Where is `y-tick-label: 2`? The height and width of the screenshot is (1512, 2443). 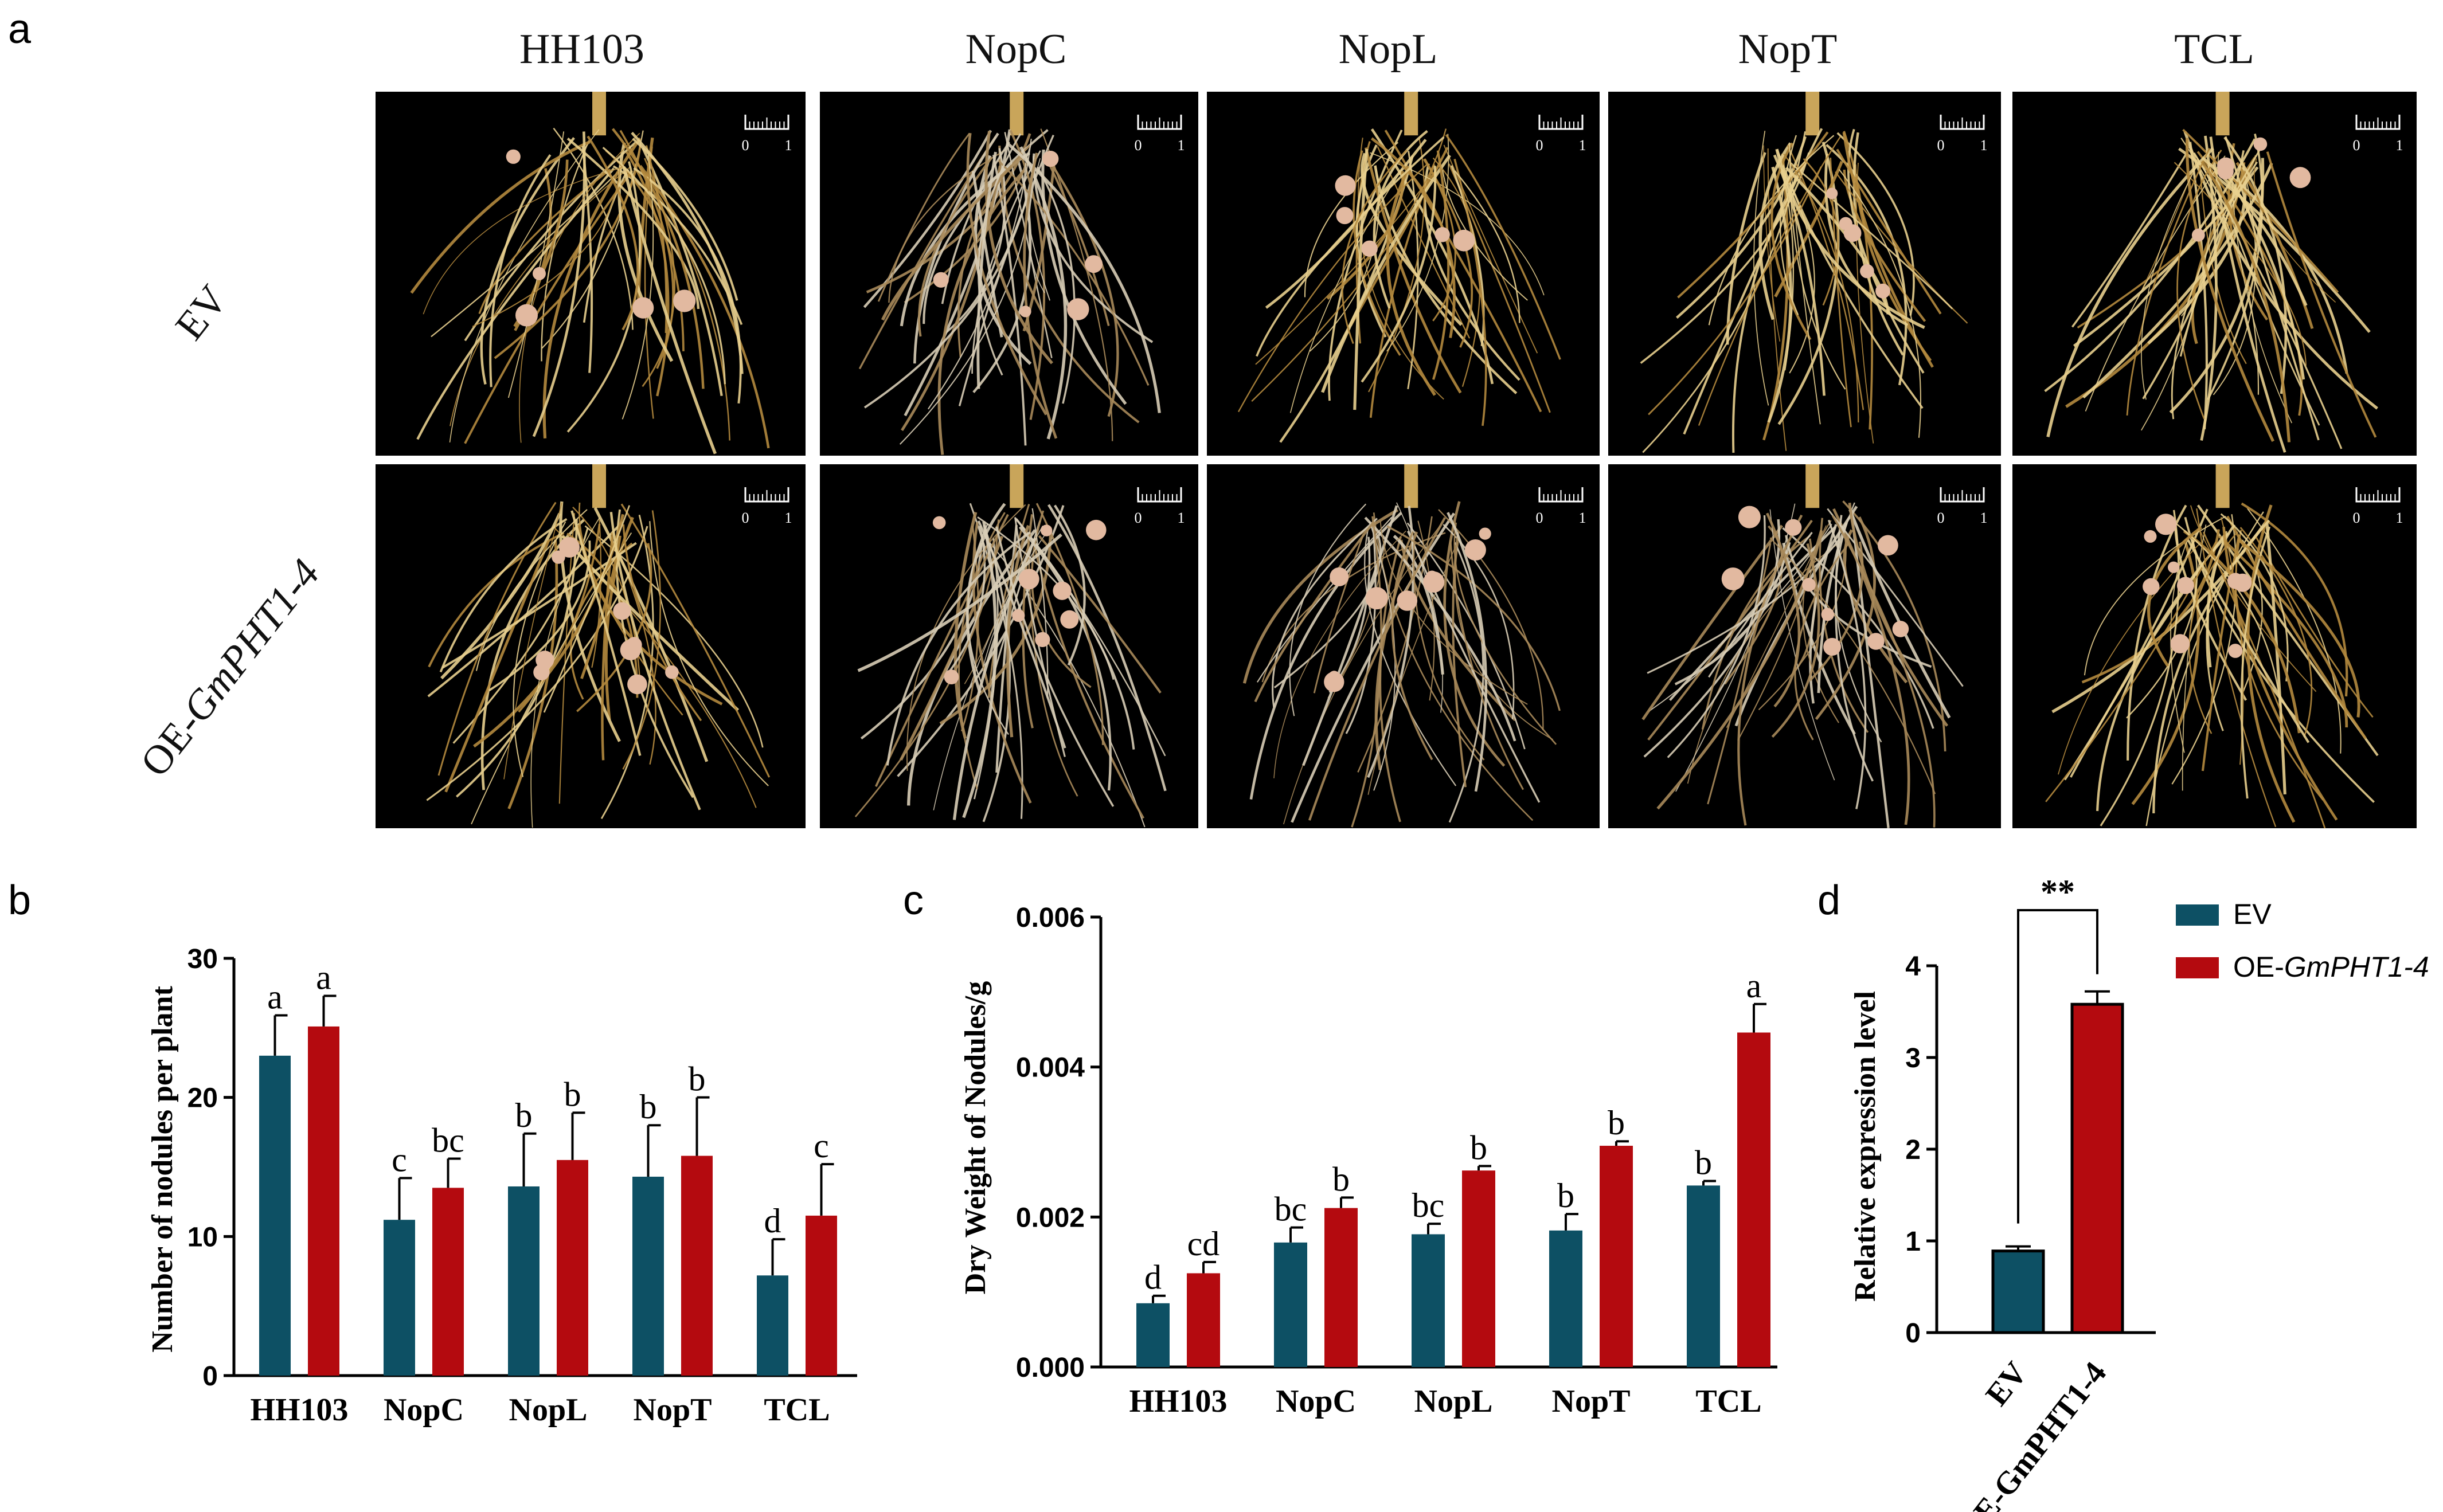
y-tick-label: 2 is located at coordinates (1913, 1150).